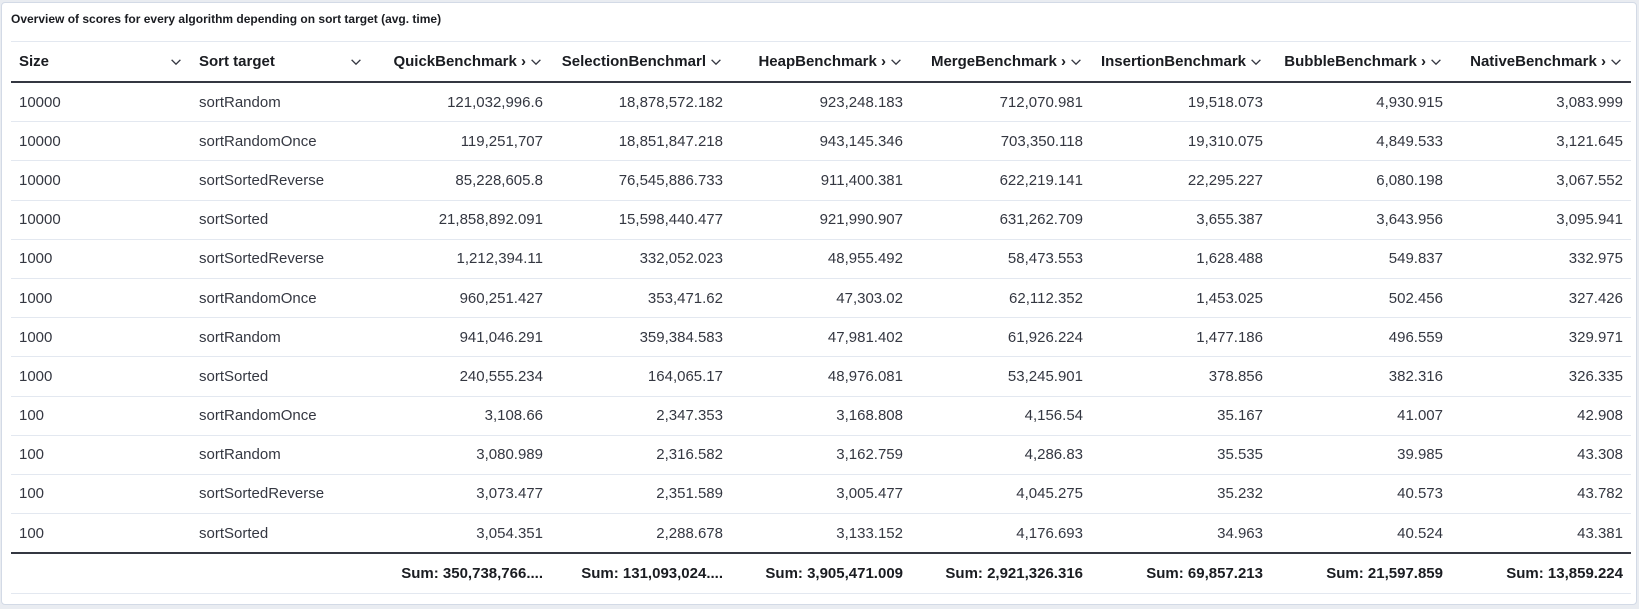  What do you see at coordinates (641, 61) in the screenshot?
I see `column-header-3: SelectionBenchmarl` at bounding box center [641, 61].